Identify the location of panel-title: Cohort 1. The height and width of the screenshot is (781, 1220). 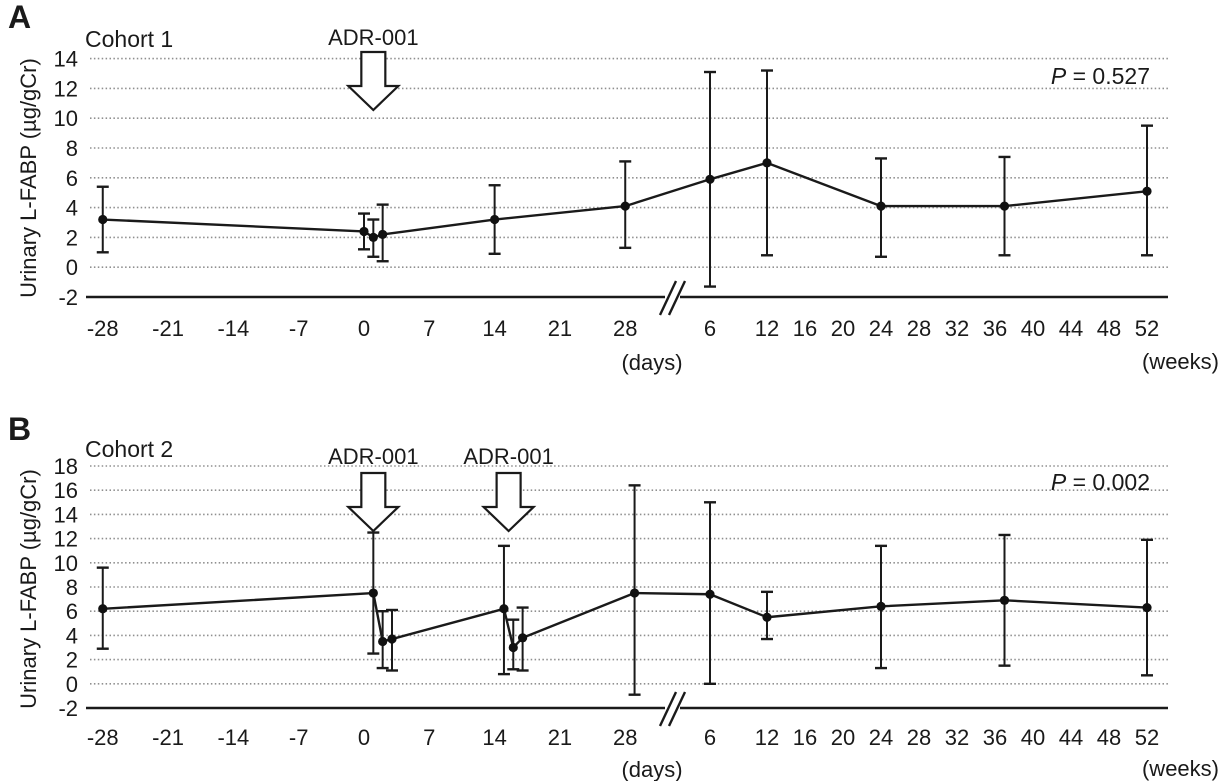
(129, 39).